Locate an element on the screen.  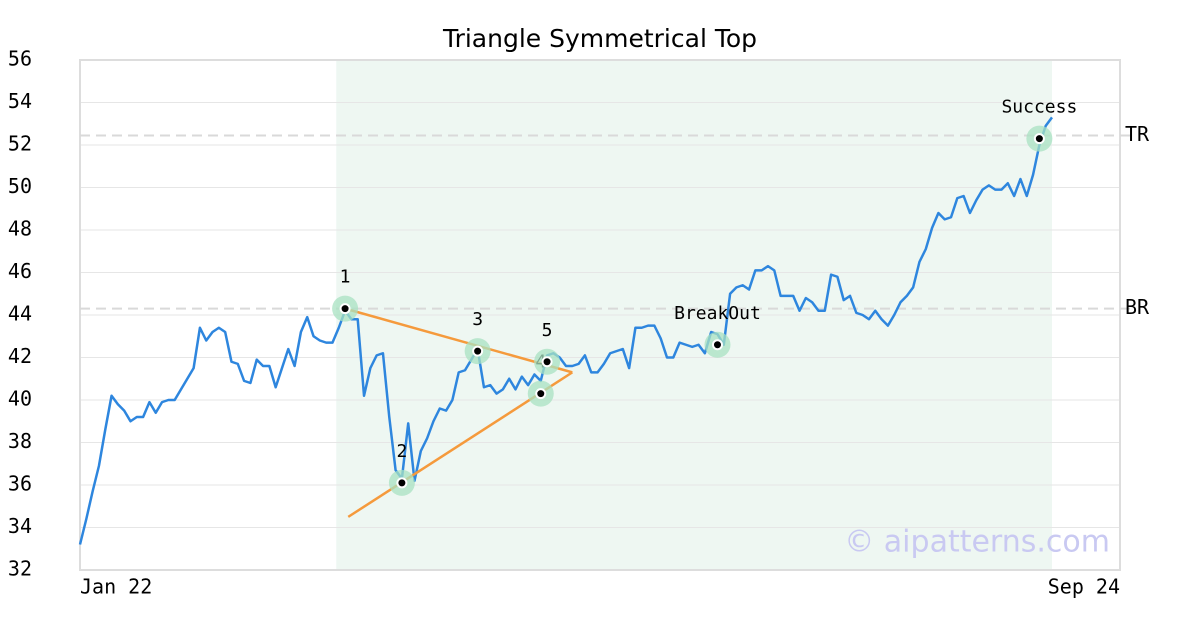
y-tick-label: 48 is located at coordinates (20, 229).